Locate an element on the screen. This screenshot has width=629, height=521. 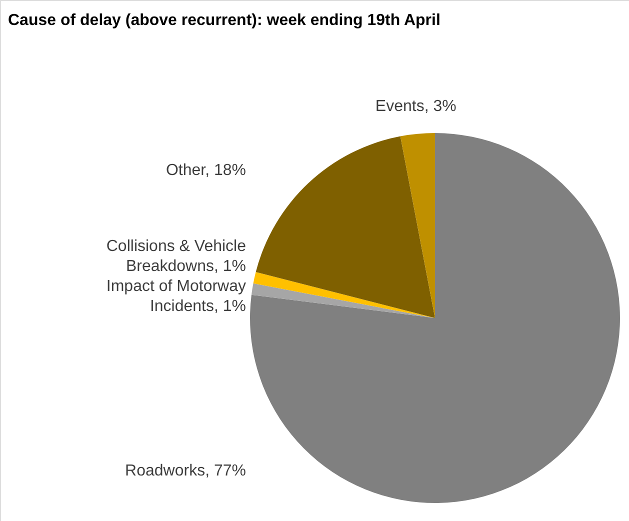
slice-label: Roadworks, 77% is located at coordinates (185, 471).